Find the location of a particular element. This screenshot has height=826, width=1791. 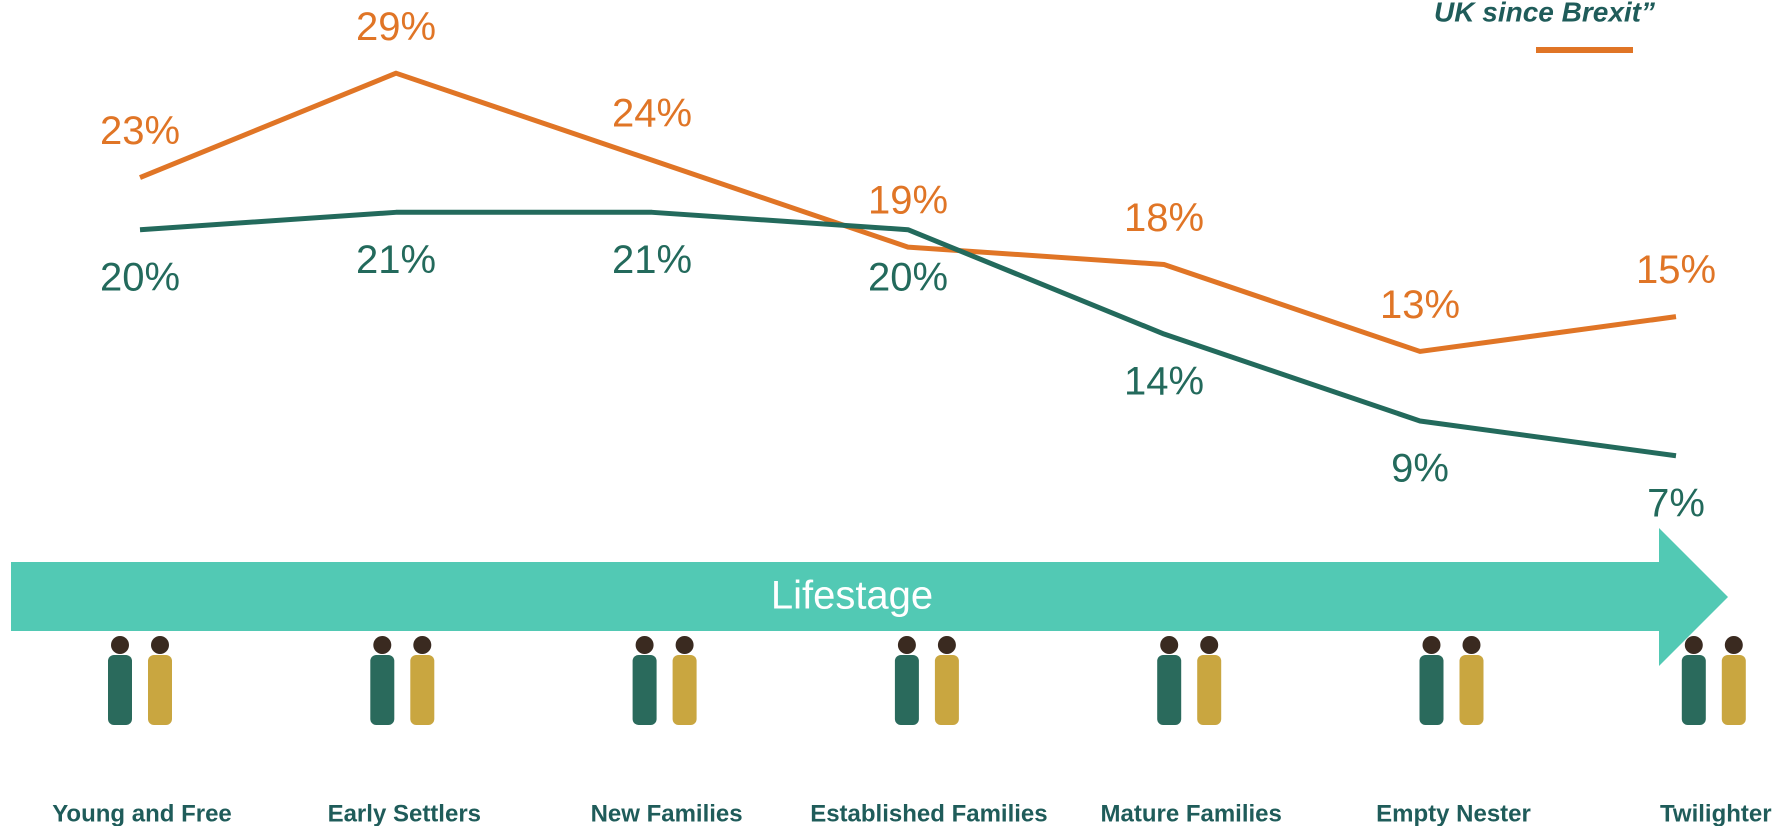

x-tick-label: New Families is located at coordinates (667, 813).